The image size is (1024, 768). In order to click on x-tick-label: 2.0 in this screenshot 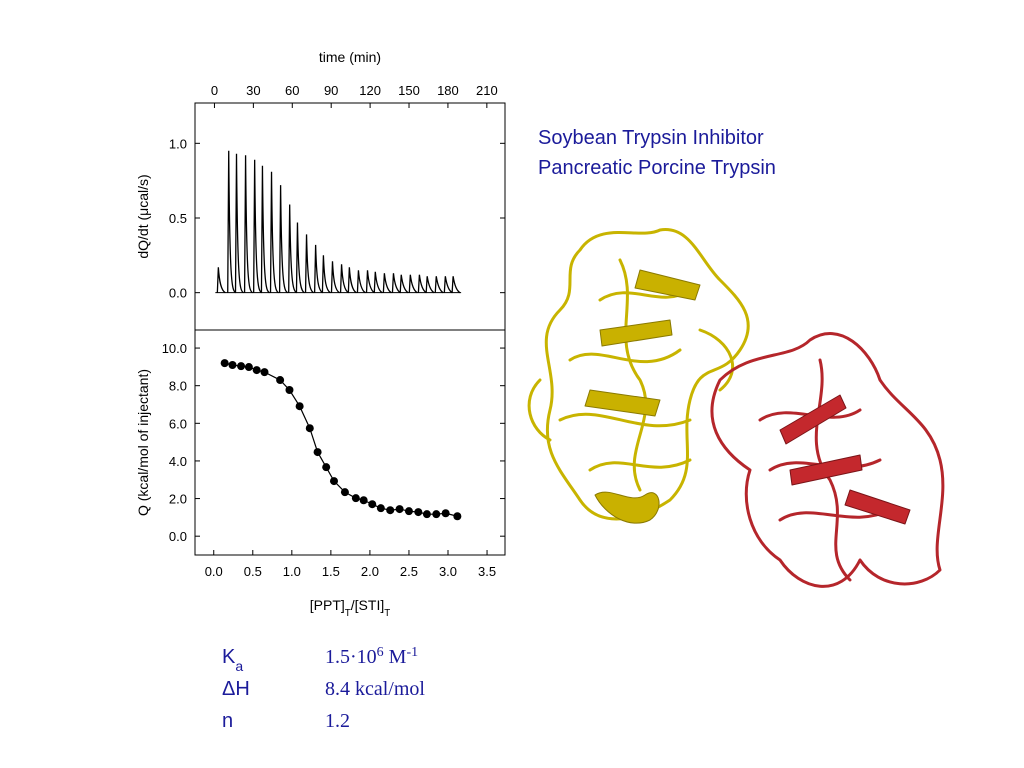, I will do `click(370, 571)`.